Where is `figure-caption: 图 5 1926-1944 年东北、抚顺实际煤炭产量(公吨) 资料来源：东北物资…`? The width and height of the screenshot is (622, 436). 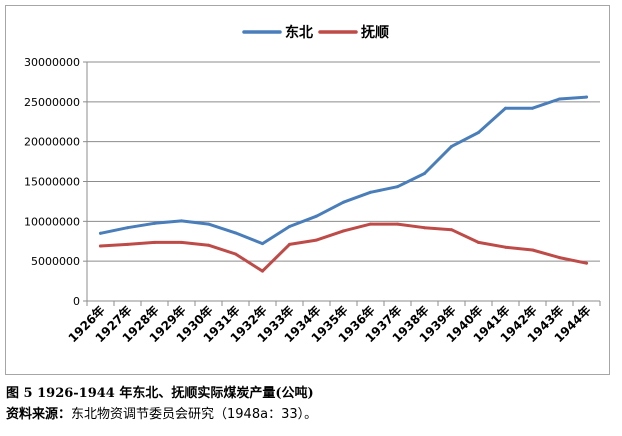
figure-caption: 图 5 1926-1944 年东北、抚顺实际煤炭产量(公吨) 资料来源：东北物资… is located at coordinates (311, 405).